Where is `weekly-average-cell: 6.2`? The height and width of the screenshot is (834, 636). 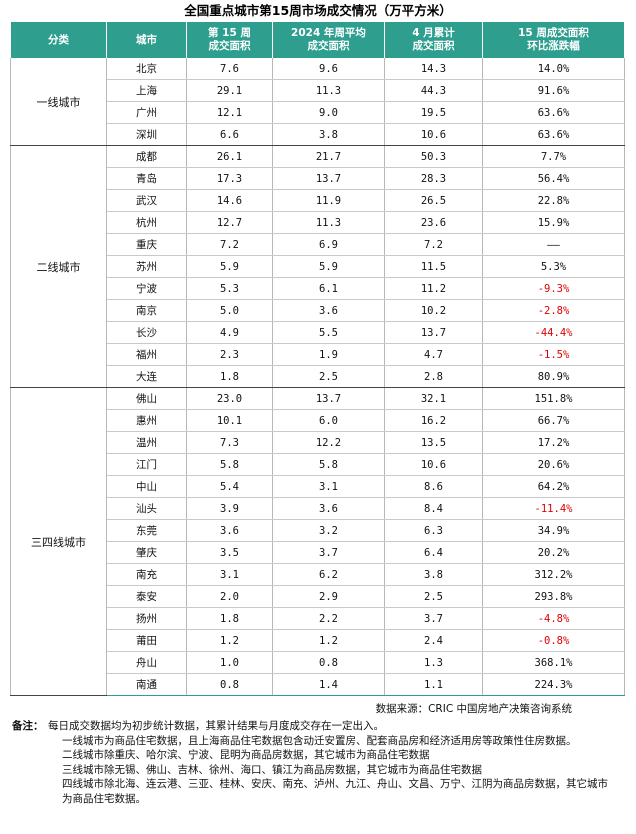 weekly-average-cell: 6.2 is located at coordinates (328, 574).